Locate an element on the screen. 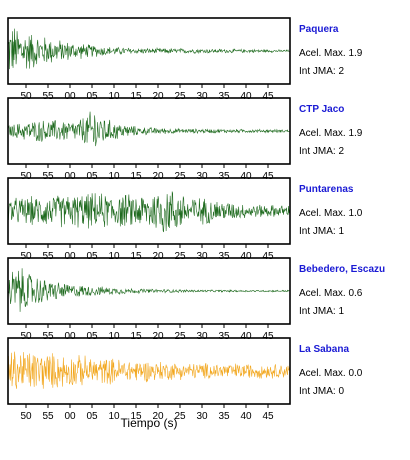  station-name: CTP Jaco is located at coordinates (321, 109).